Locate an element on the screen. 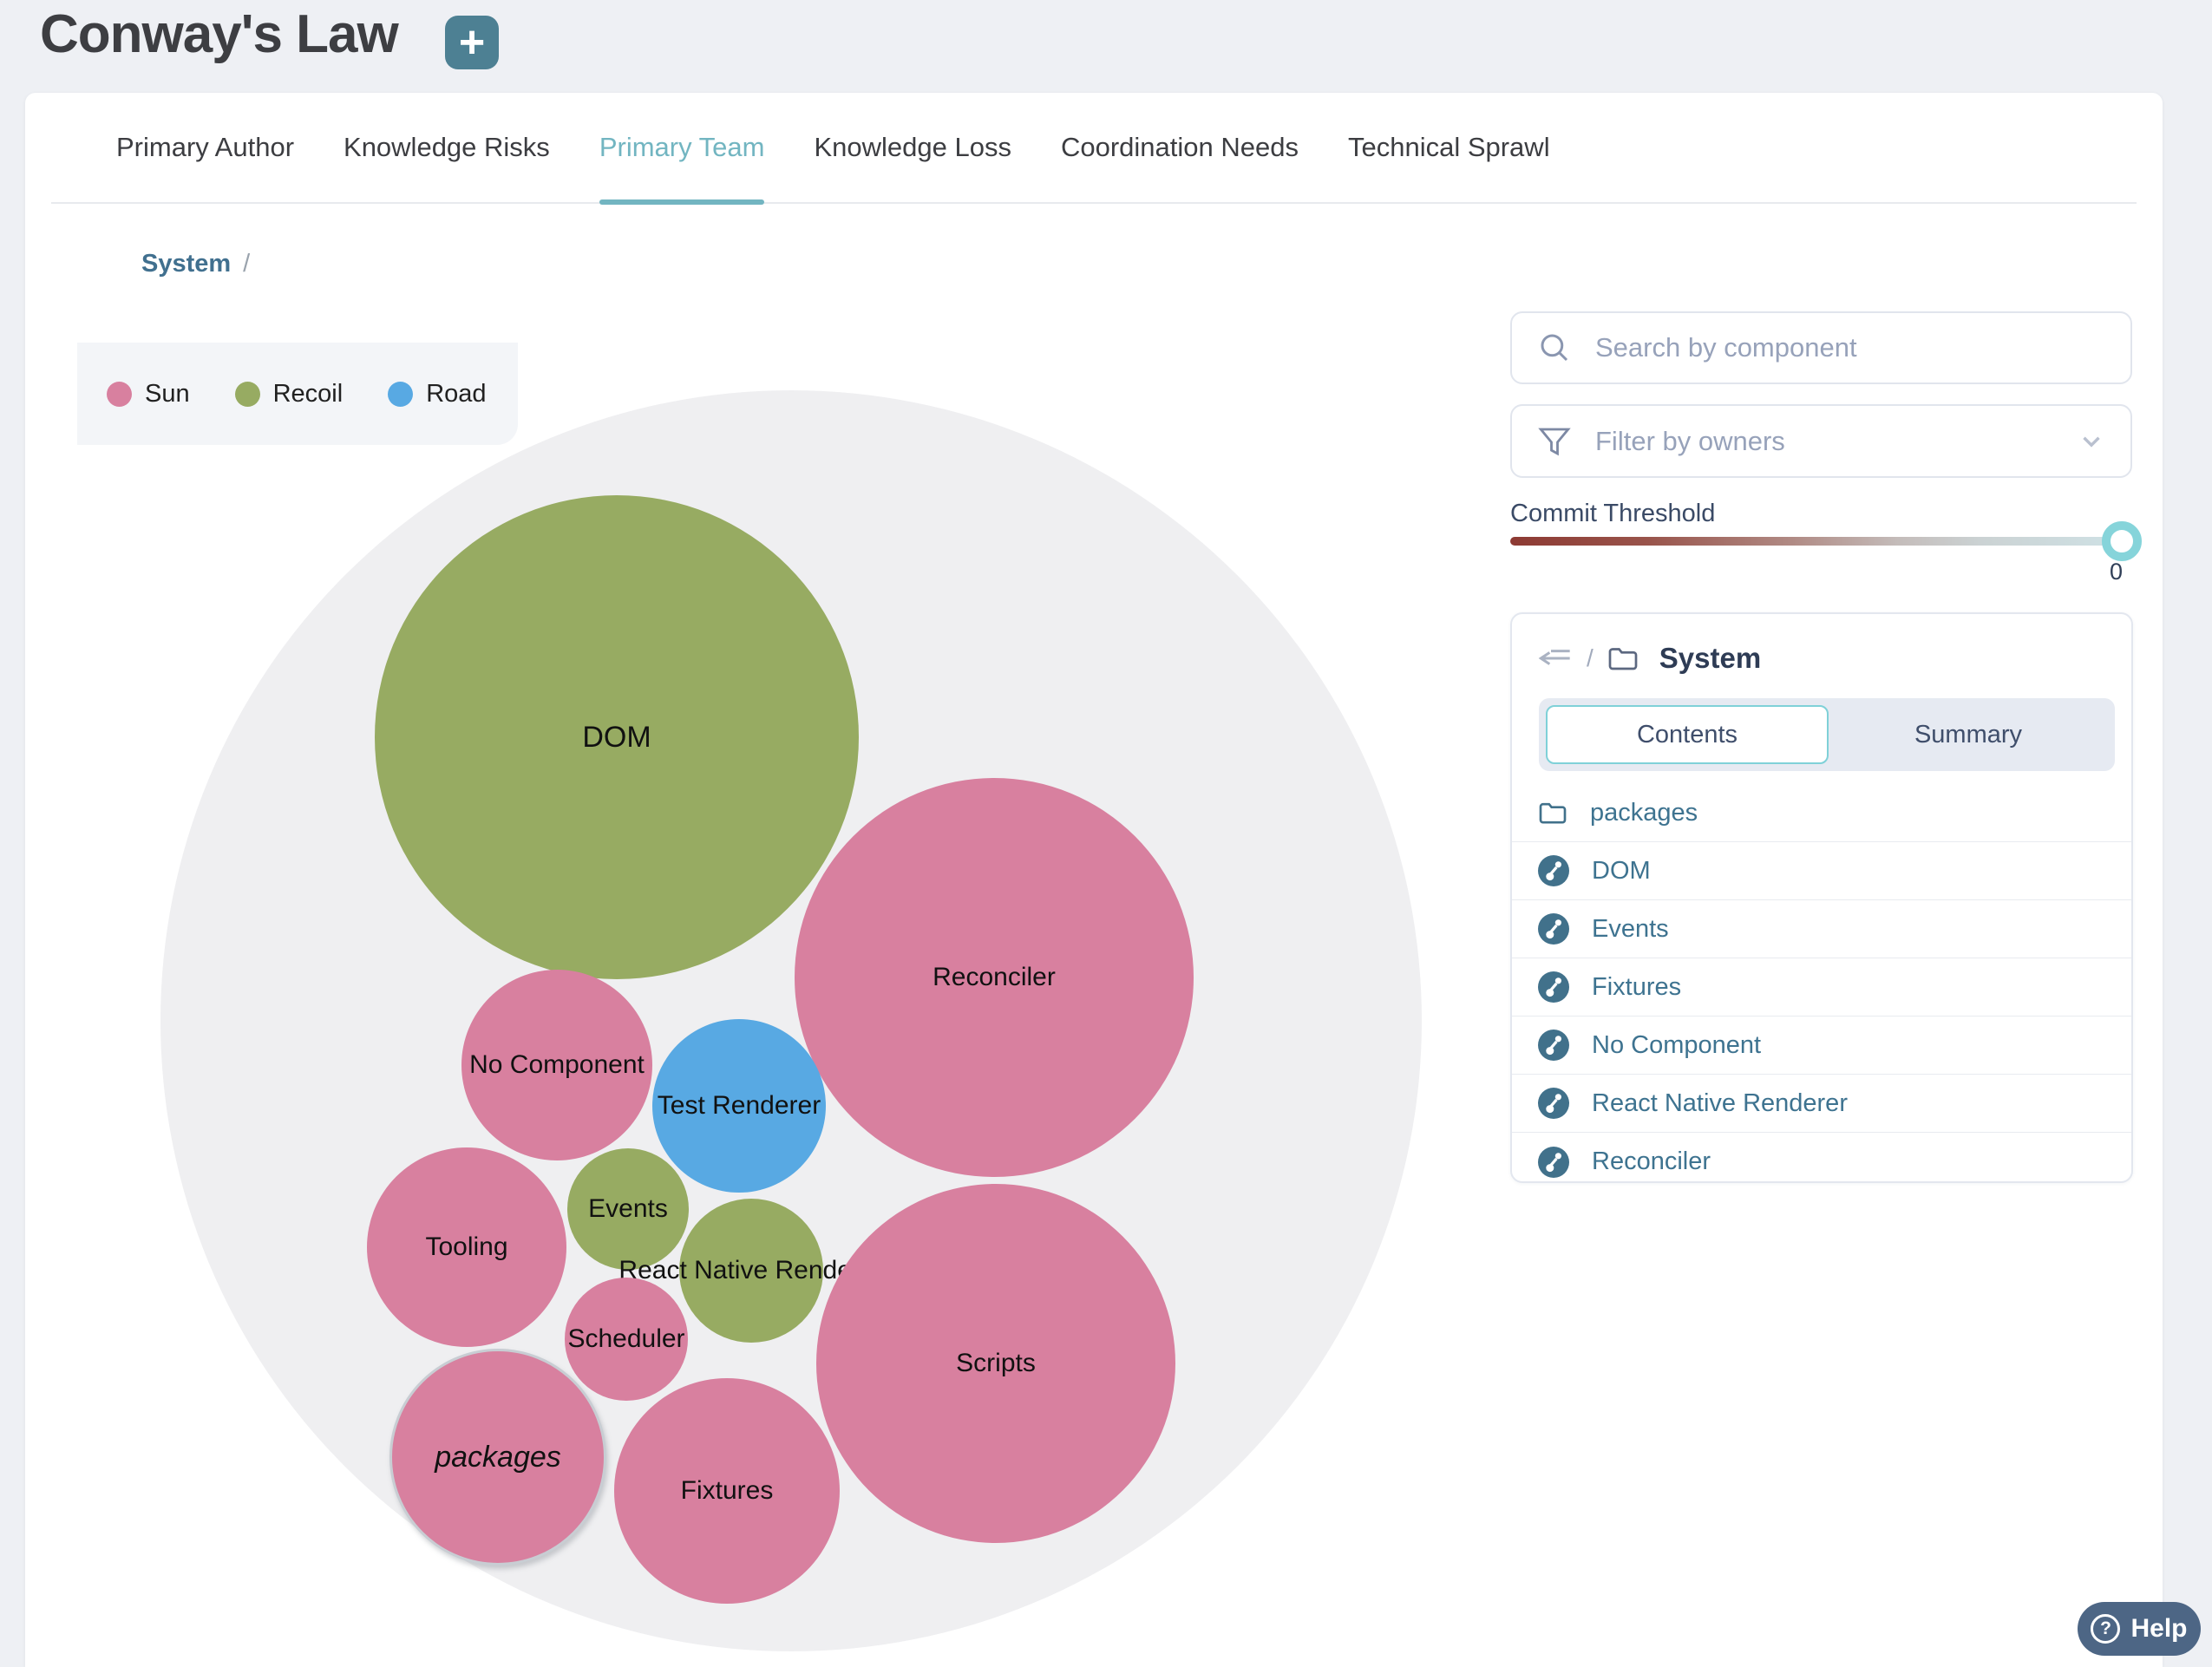 This screenshot has width=2212, height=1667. help-button: ? Help is located at coordinates (2139, 1629).